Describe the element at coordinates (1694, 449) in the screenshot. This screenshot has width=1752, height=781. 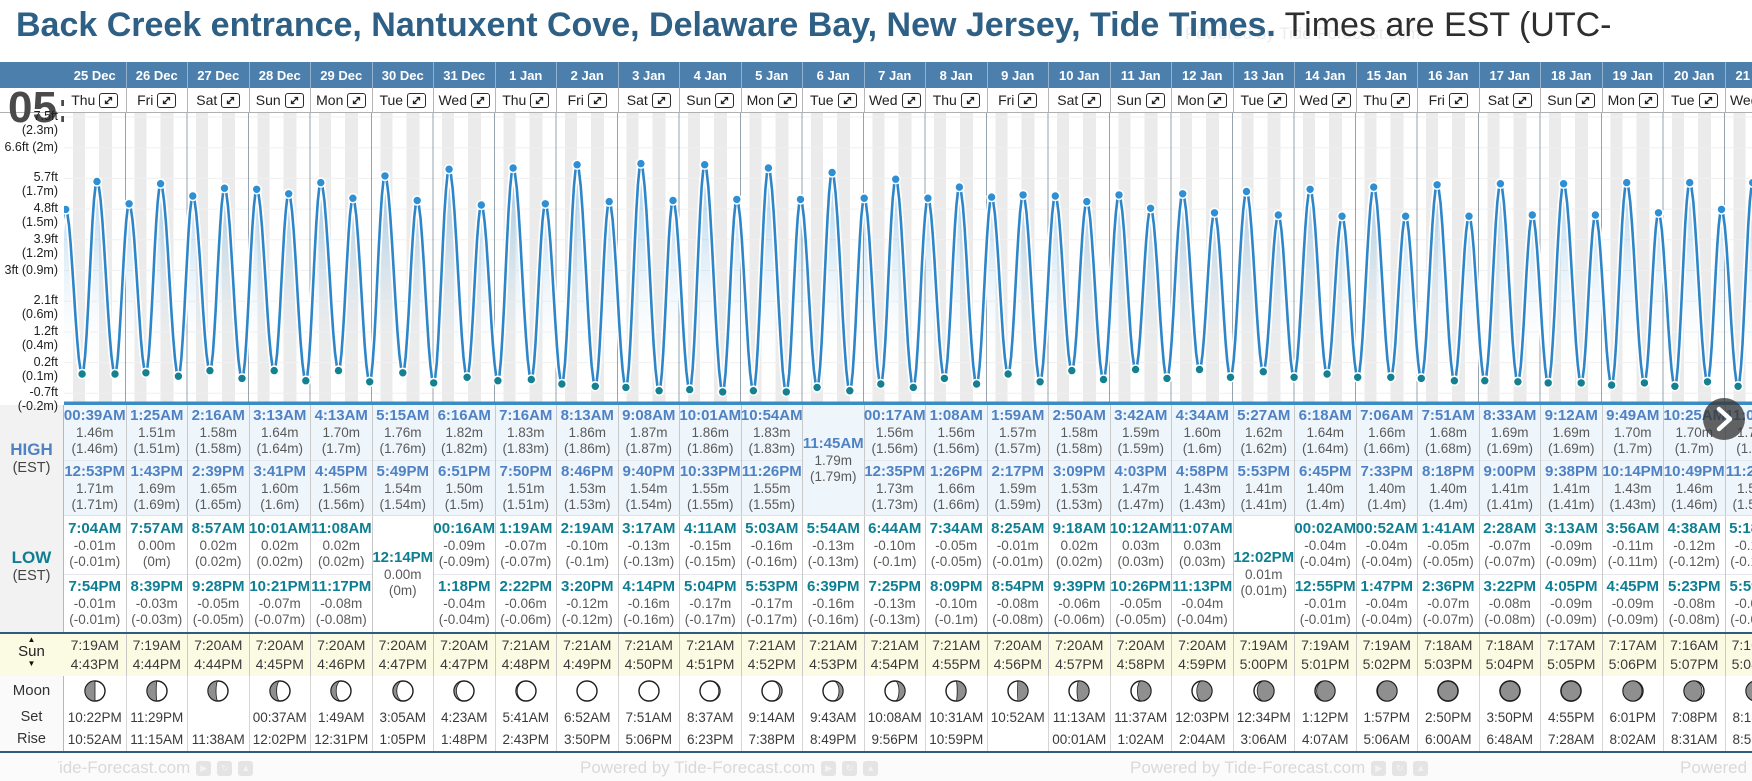
I see `tide-entry-height-alt: (1.7m)` at that location.